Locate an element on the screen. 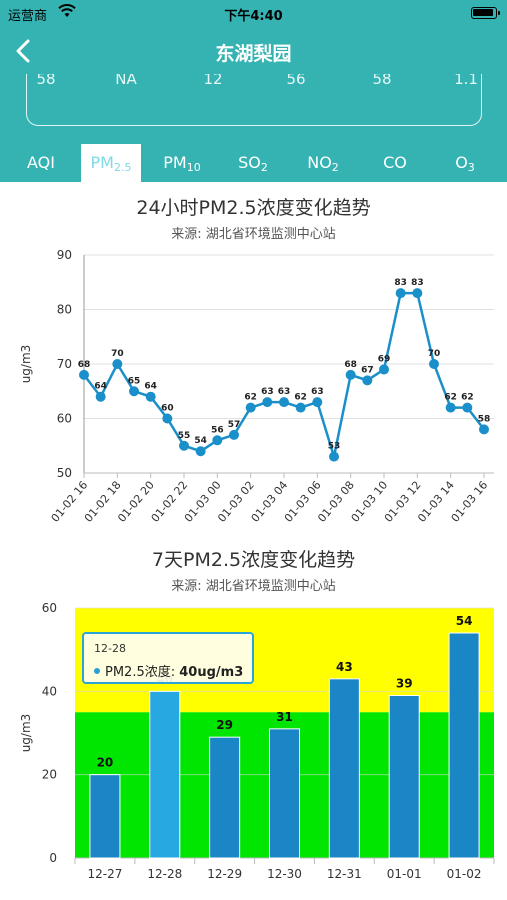  x-tick-label: 12-27 is located at coordinates (104, 874).